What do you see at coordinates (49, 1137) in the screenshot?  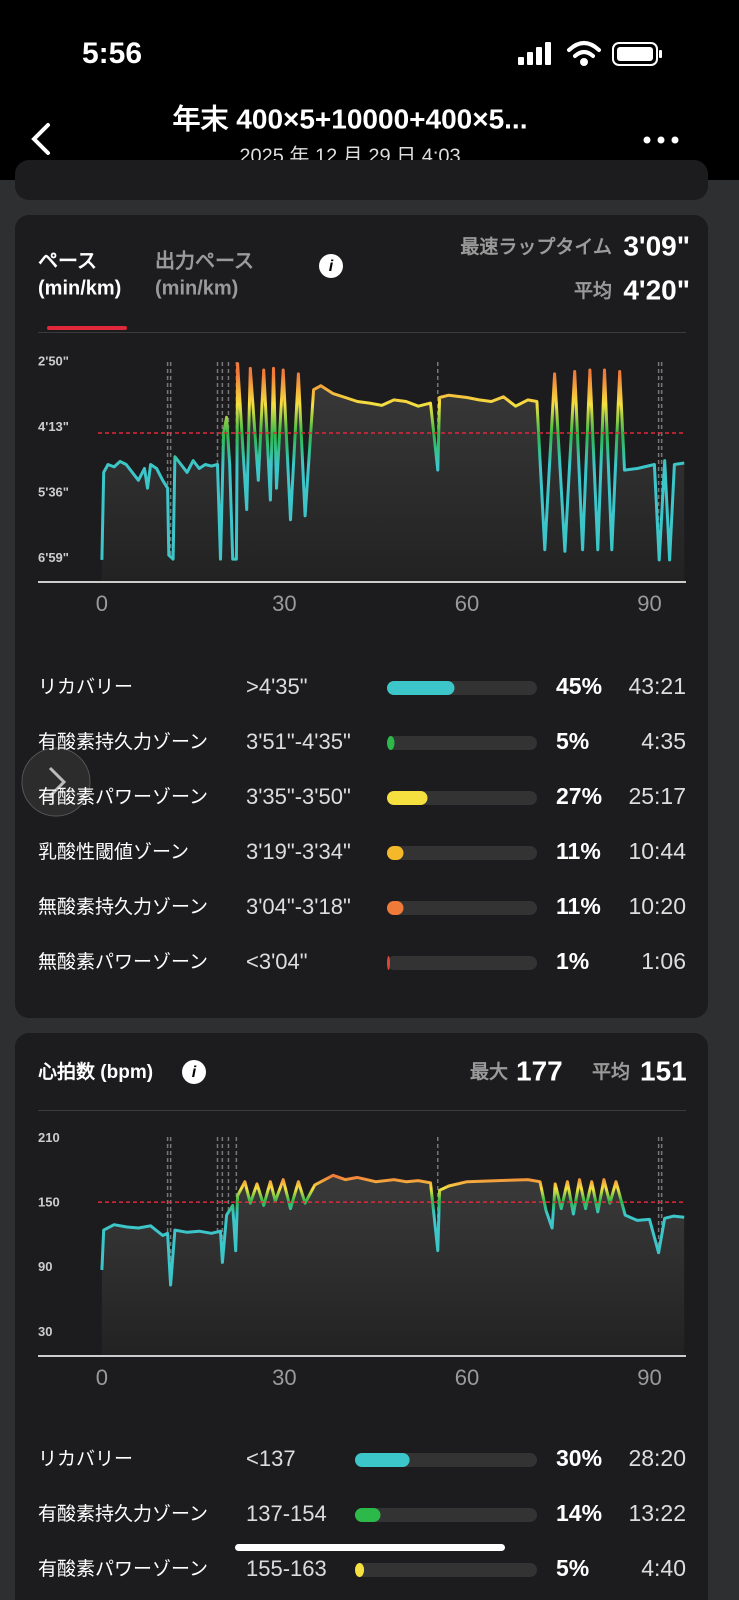 I see `y-tick-label: 210` at bounding box center [49, 1137].